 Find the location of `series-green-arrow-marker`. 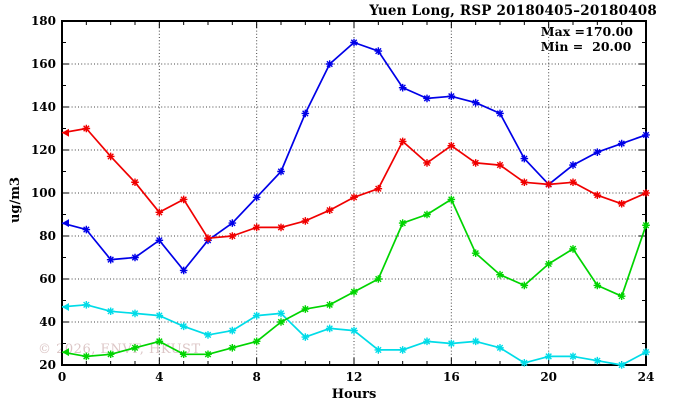

series-green-arrow-marker is located at coordinates (65, 352).